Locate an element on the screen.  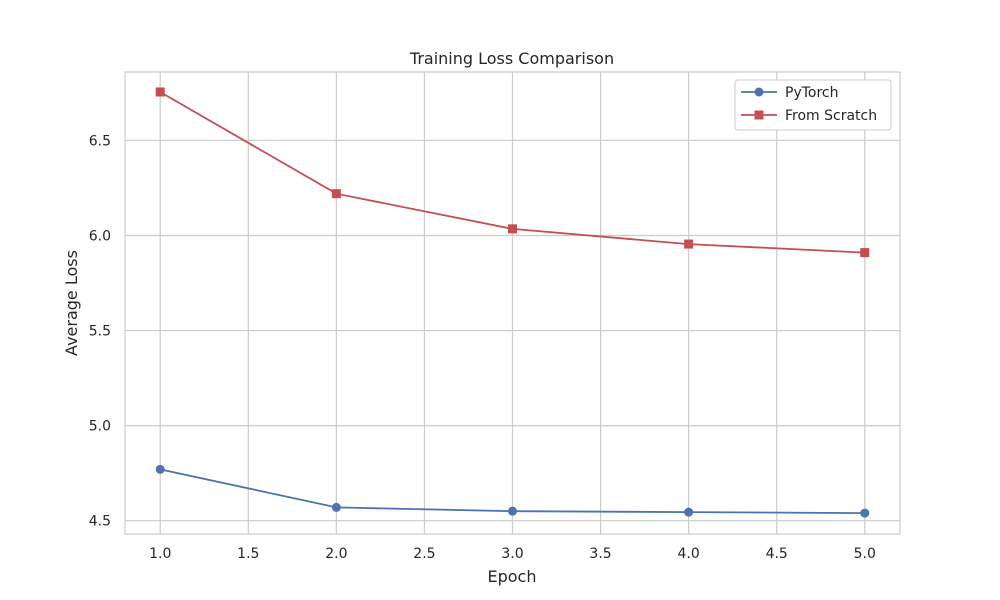
x-tick-label: 2.5 is located at coordinates (424, 554).